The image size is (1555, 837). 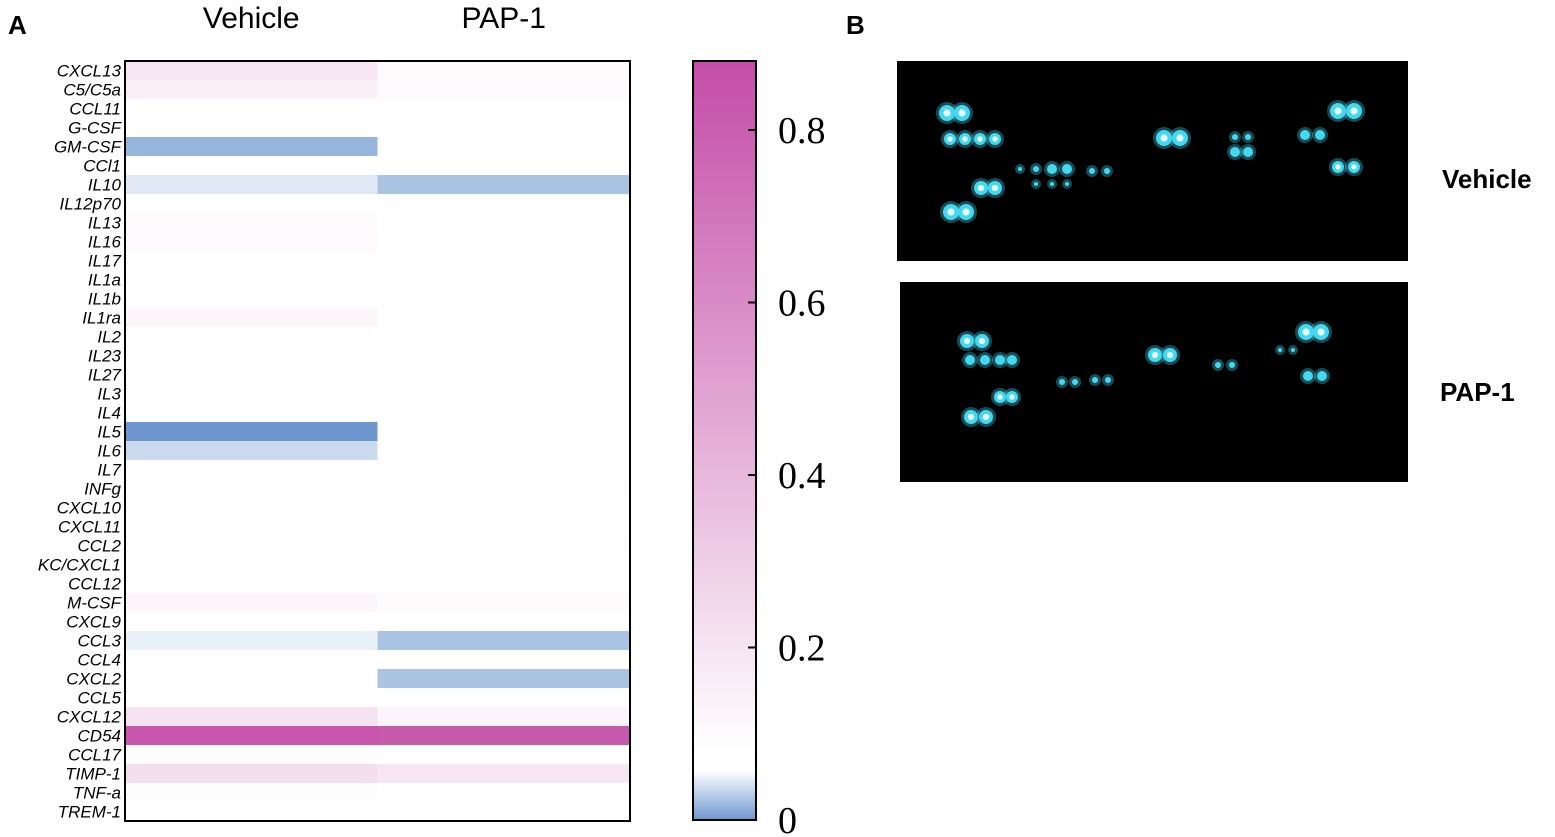 I want to click on blot-label: Vehicle, so click(x=1487, y=179).